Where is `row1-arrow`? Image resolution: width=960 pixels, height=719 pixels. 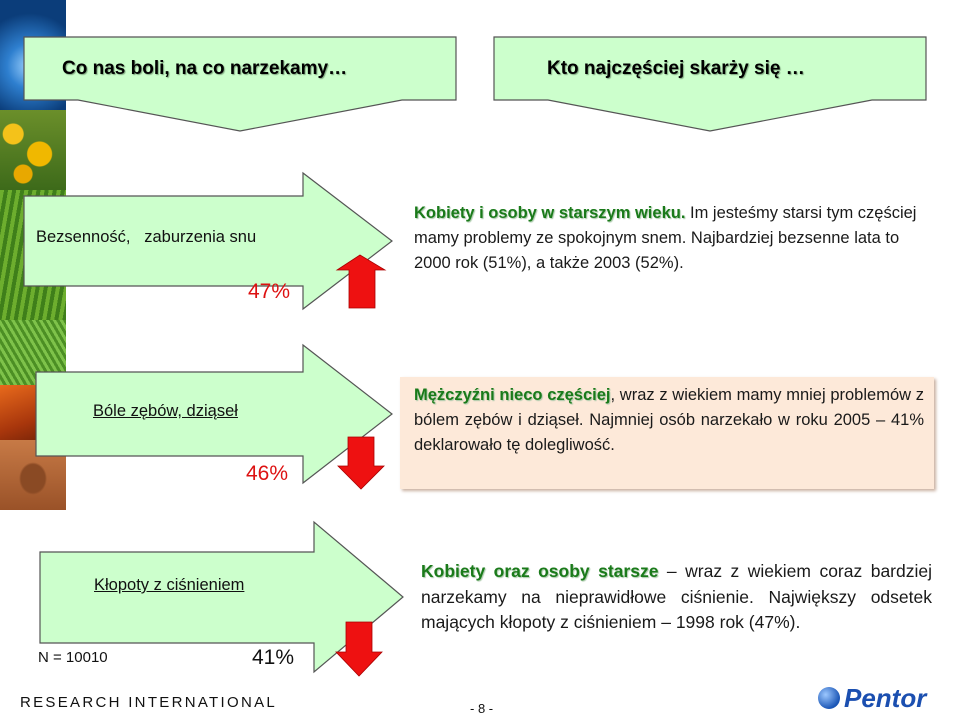
row1-arrow is located at coordinates (208, 241).